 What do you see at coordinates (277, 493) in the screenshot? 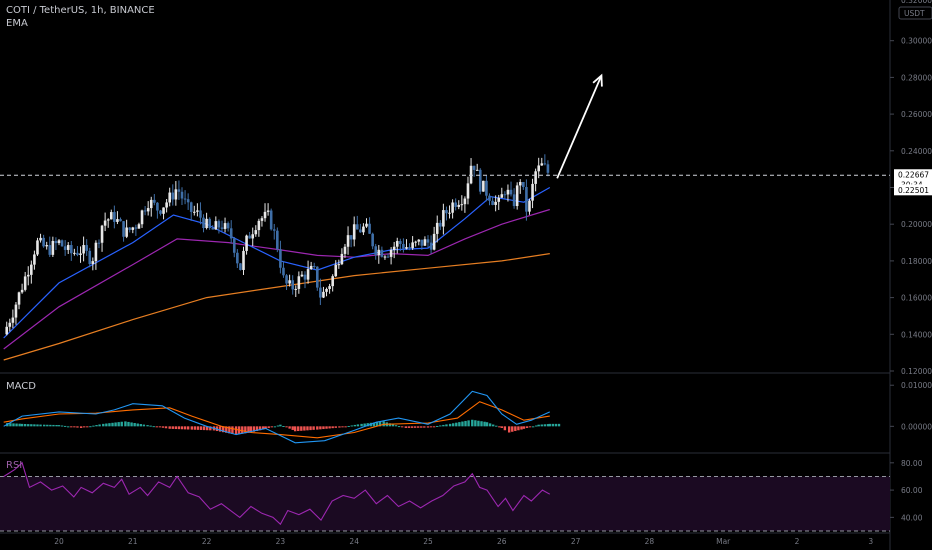
I see `rsi-line` at bounding box center [277, 493].